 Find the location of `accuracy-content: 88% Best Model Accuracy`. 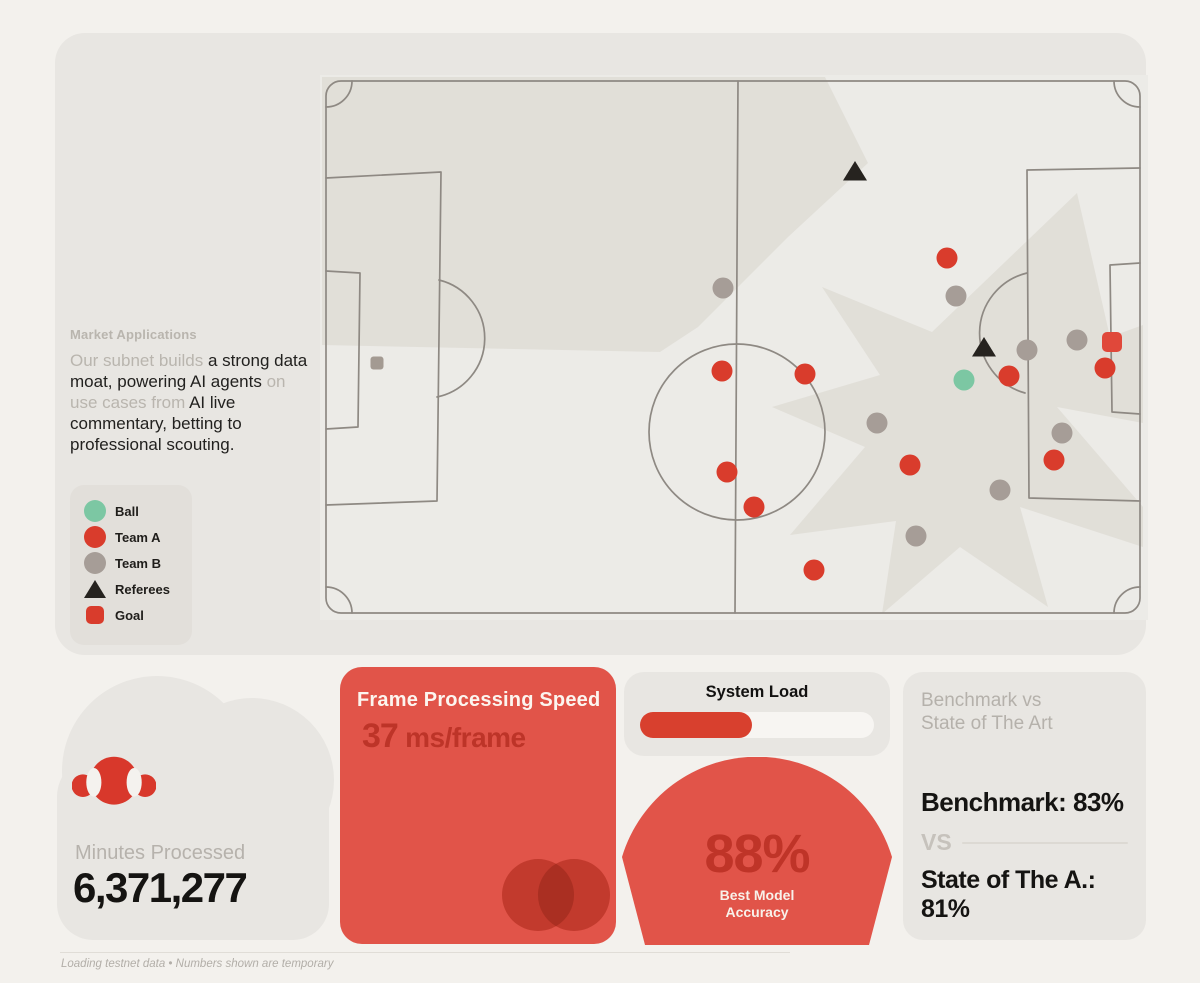

accuracy-content: 88% Best Model Accuracy is located at coordinates (757, 851).